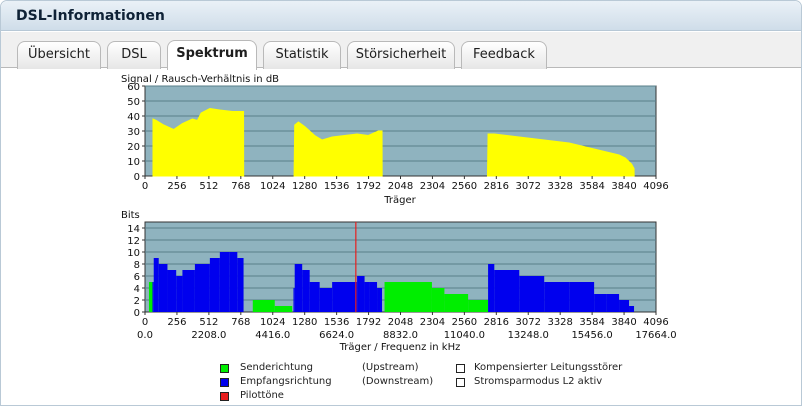 The height and width of the screenshot is (410, 802). What do you see at coordinates (133, 132) in the screenshot?
I see `y-tick-label: 30` at bounding box center [133, 132].